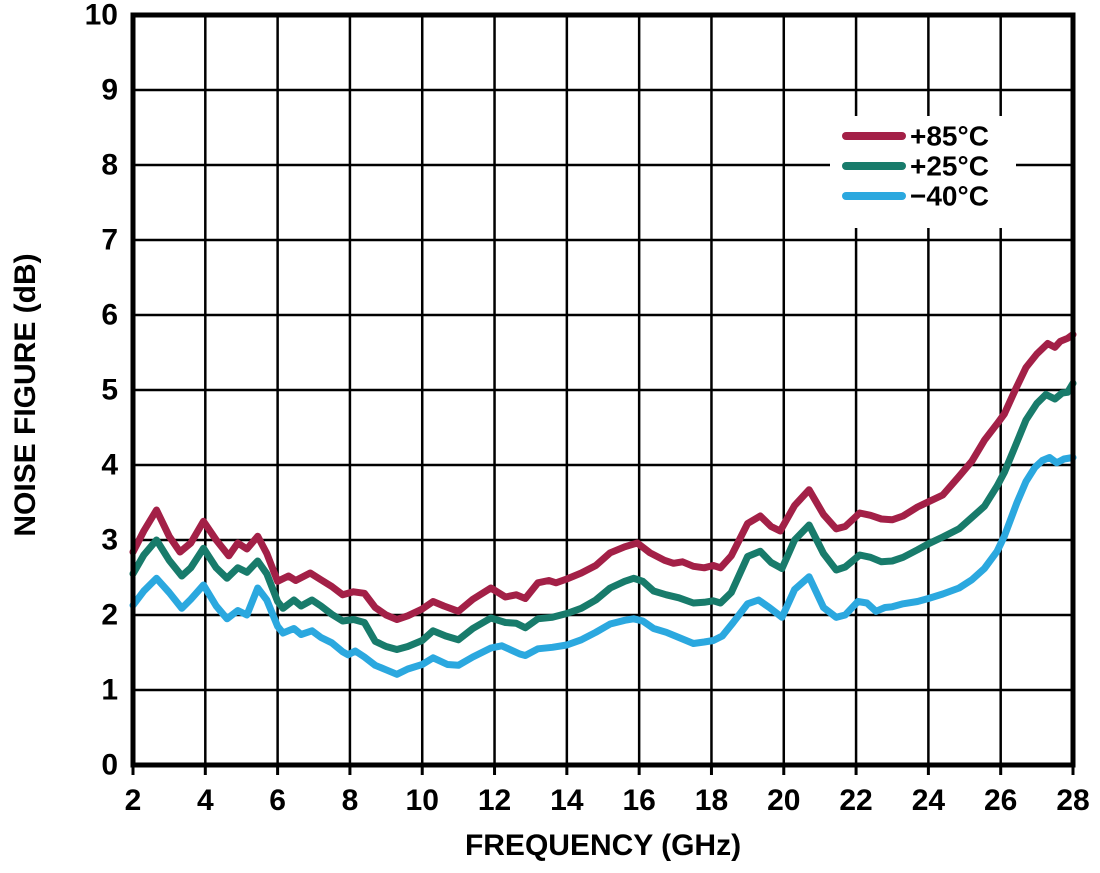 The height and width of the screenshot is (873, 1100). What do you see at coordinates (494, 800) in the screenshot?
I see `x-tick-label: 12` at bounding box center [494, 800].